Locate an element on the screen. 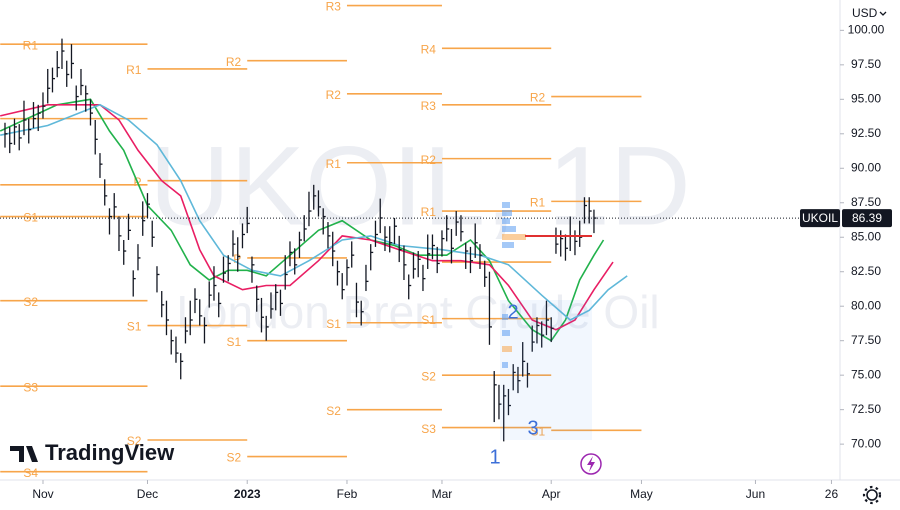 This screenshot has width=900, height=510. volume-profile is located at coordinates (514, 285).